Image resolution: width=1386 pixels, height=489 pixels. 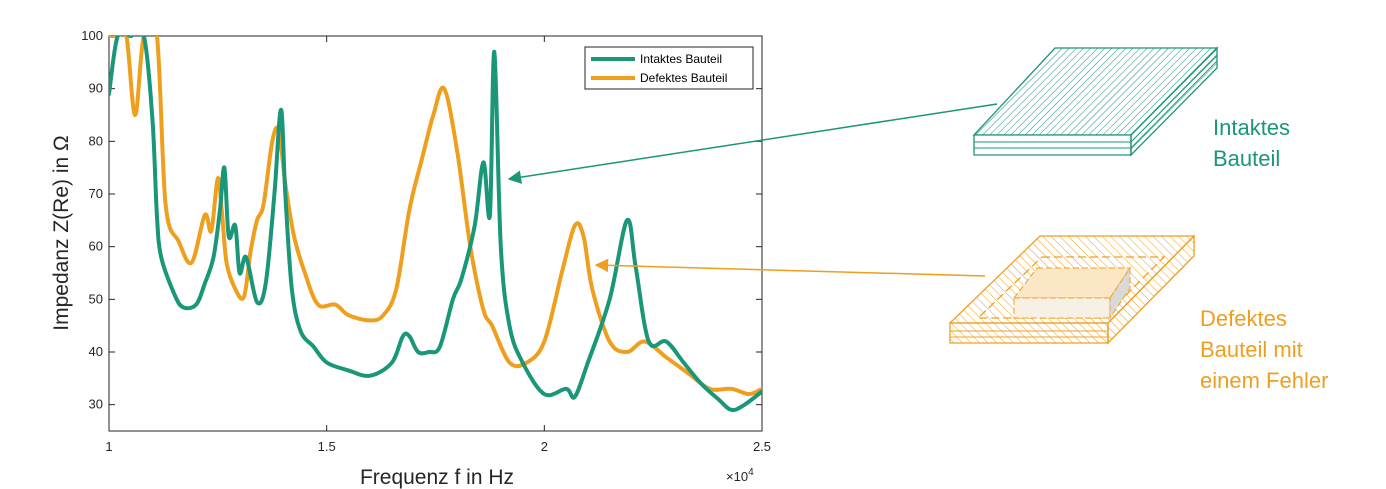 What do you see at coordinates (669, 68) in the screenshot?
I see `legend: Intaktes Bauteil Defektes Bauteil` at bounding box center [669, 68].